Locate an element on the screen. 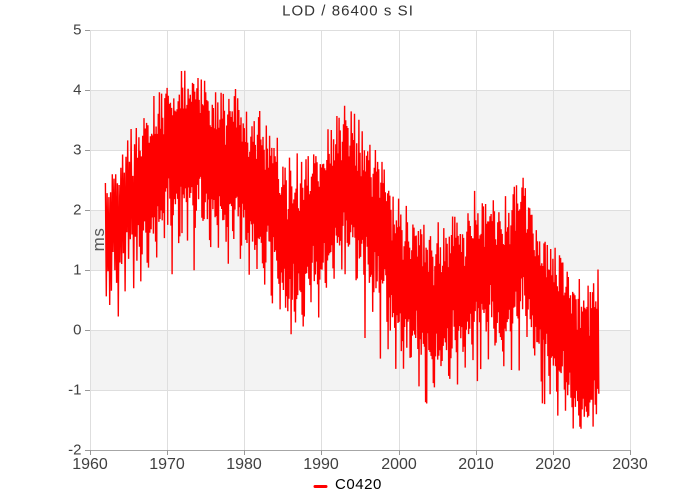 This screenshot has width=700, height=500. svg-text: 5 is located at coordinates (77, 30).